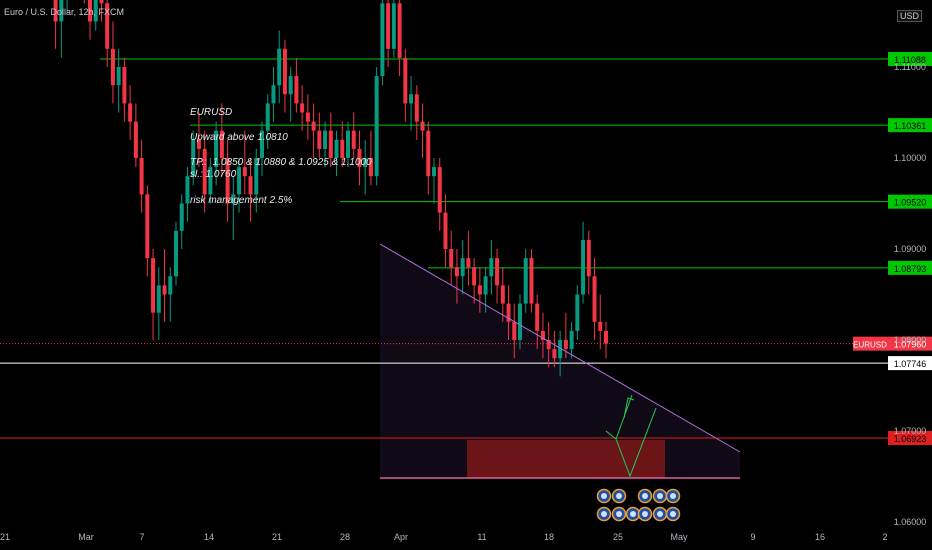 The image size is (932, 550). Describe the element at coordinates (909, 16) in the screenshot. I see `currency-badge: USD` at that location.